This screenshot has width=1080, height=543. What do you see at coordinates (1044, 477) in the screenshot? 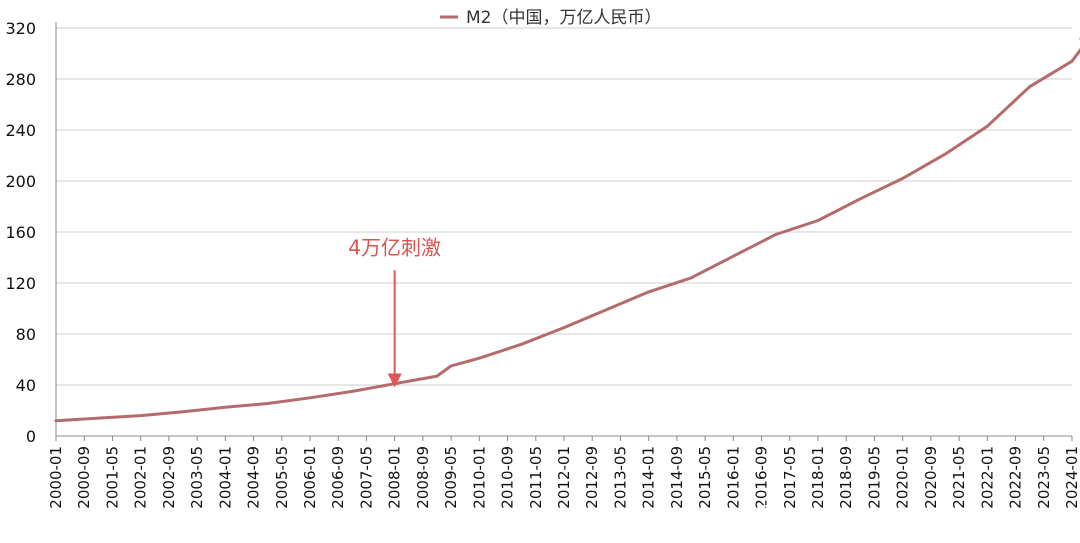
I see `x-tick-label: 2023-05` at bounding box center [1044, 477].